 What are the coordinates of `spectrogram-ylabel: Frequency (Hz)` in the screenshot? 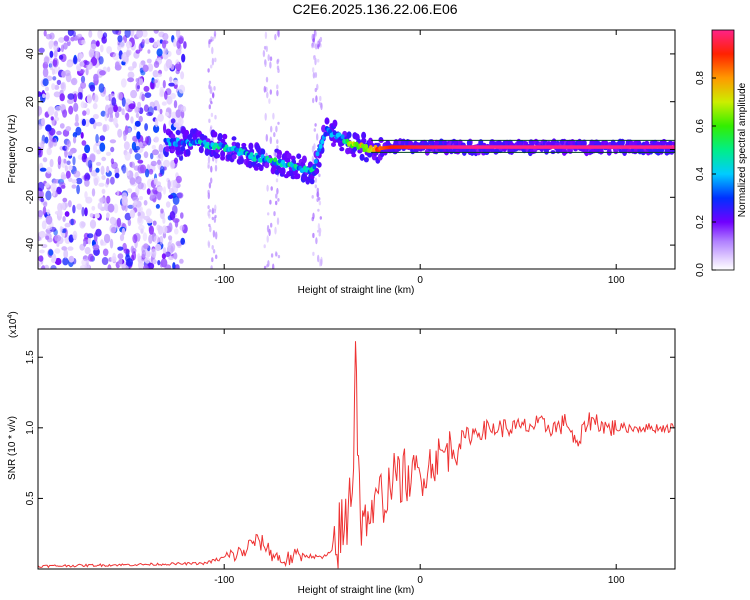 It's located at (12, 149).